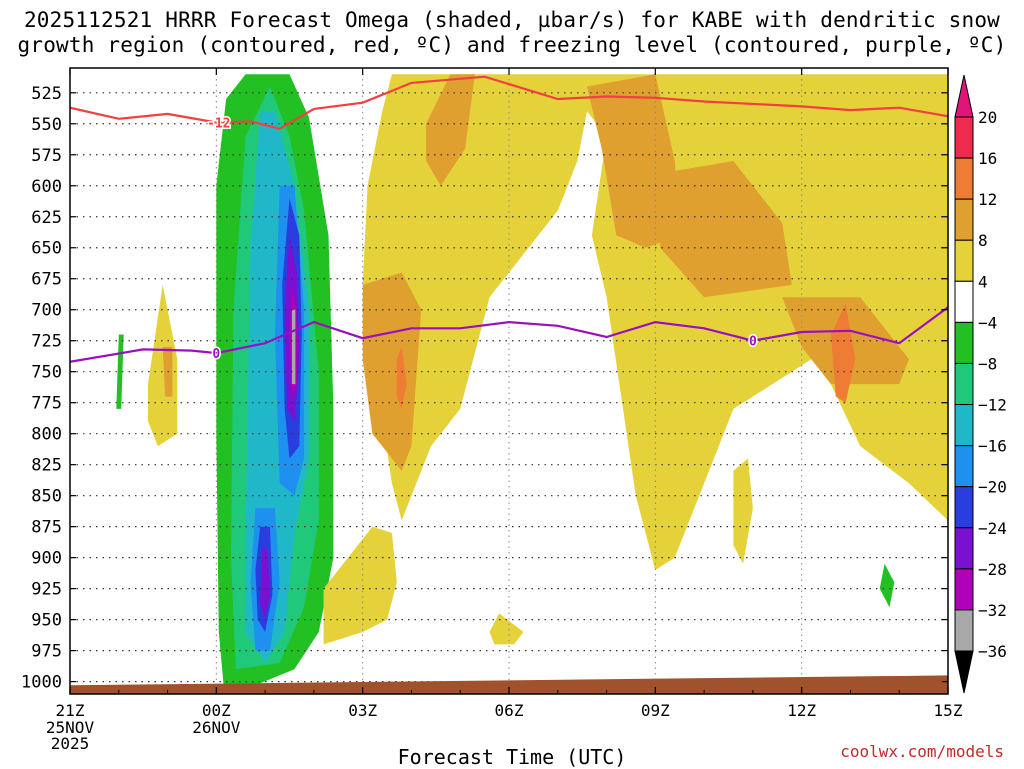 The height and width of the screenshot is (769, 1024). What do you see at coordinates (512, 757) in the screenshot?
I see `x-axis-title: Forecast Time (UTC)` at bounding box center [512, 757].